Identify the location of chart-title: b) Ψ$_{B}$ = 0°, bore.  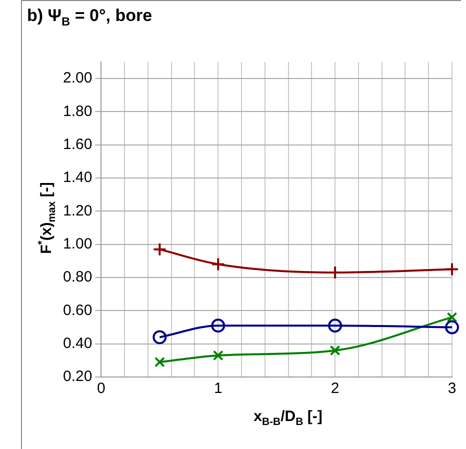
(89, 17).